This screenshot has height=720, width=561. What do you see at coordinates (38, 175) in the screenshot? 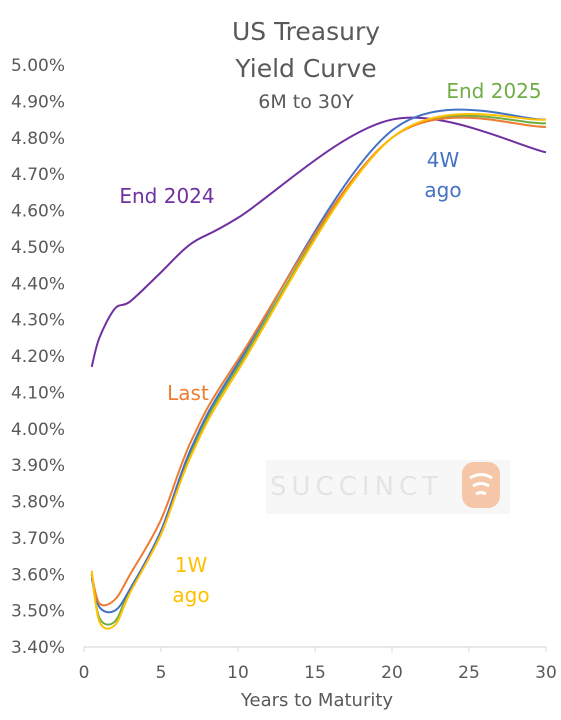
I see `y-tick-label: 4.70%` at bounding box center [38, 175].